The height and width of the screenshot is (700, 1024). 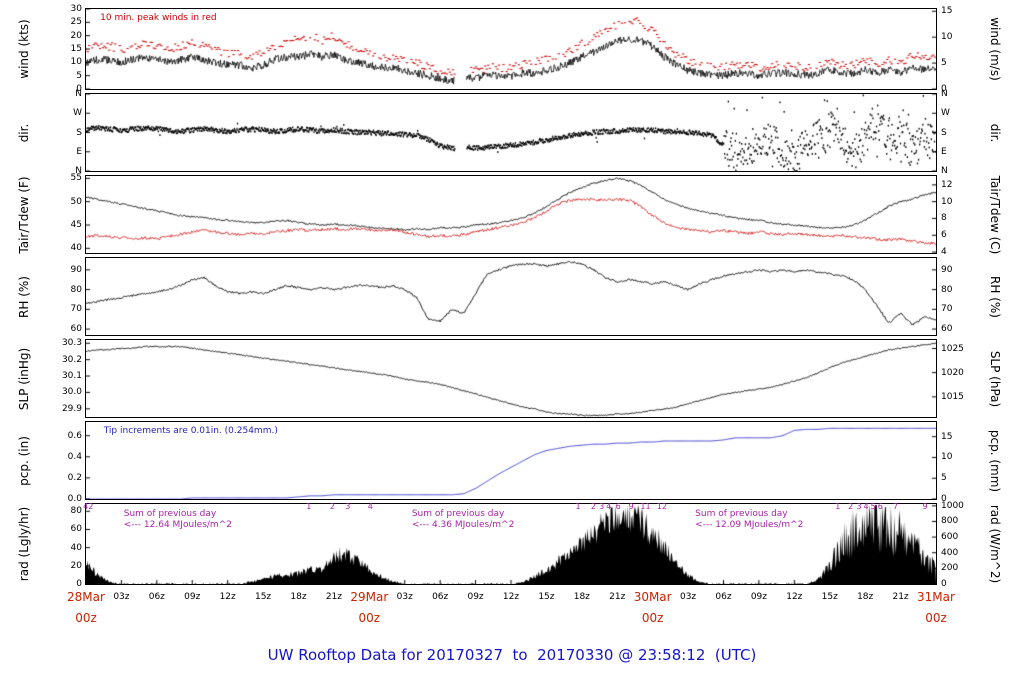 What do you see at coordinates (76, 35) in the screenshot?
I see `ytick-left-wind: 20` at bounding box center [76, 35].